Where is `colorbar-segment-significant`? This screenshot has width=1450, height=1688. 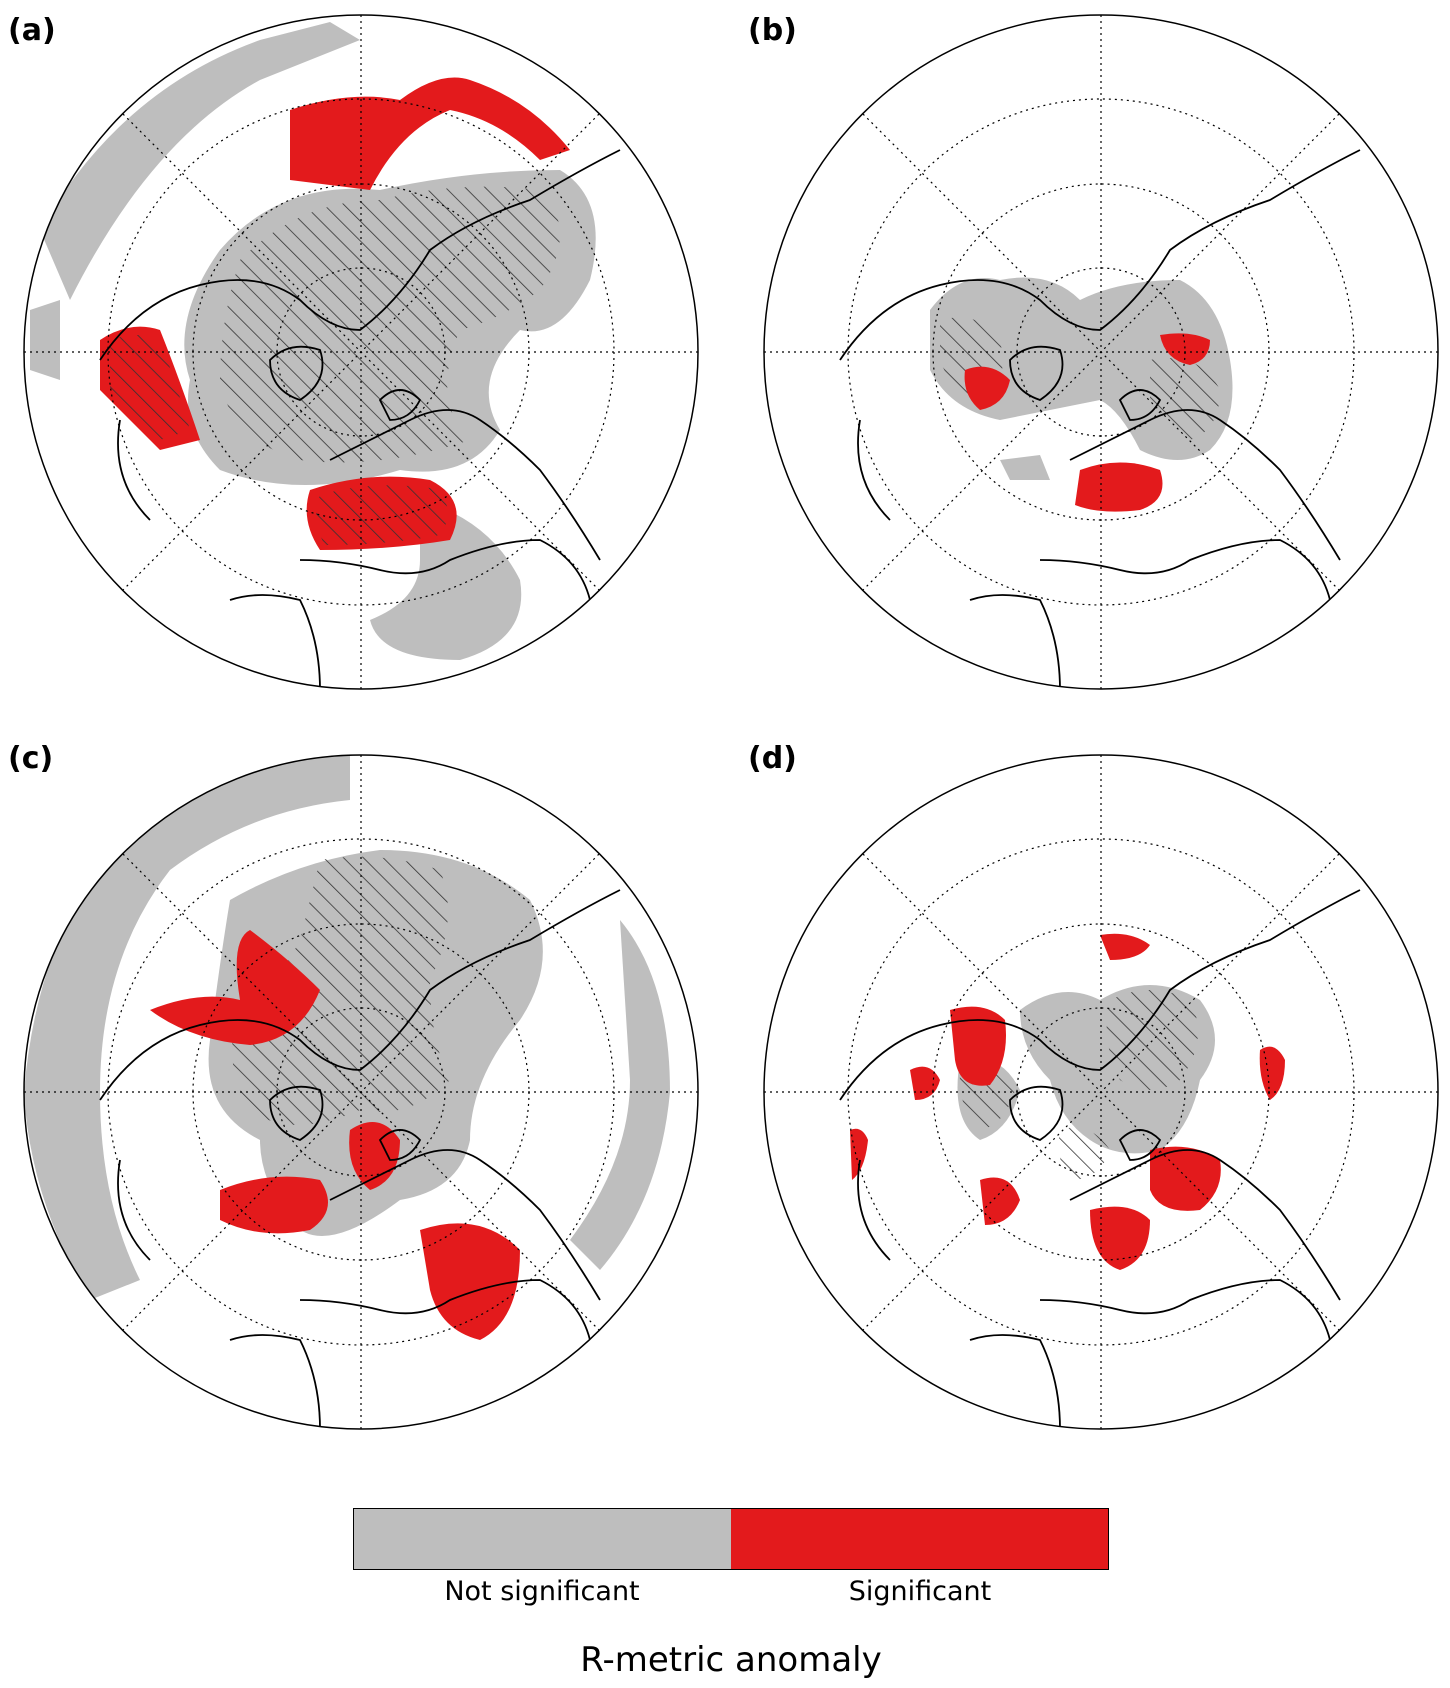
colorbar-segment-significant is located at coordinates (919, 1539).